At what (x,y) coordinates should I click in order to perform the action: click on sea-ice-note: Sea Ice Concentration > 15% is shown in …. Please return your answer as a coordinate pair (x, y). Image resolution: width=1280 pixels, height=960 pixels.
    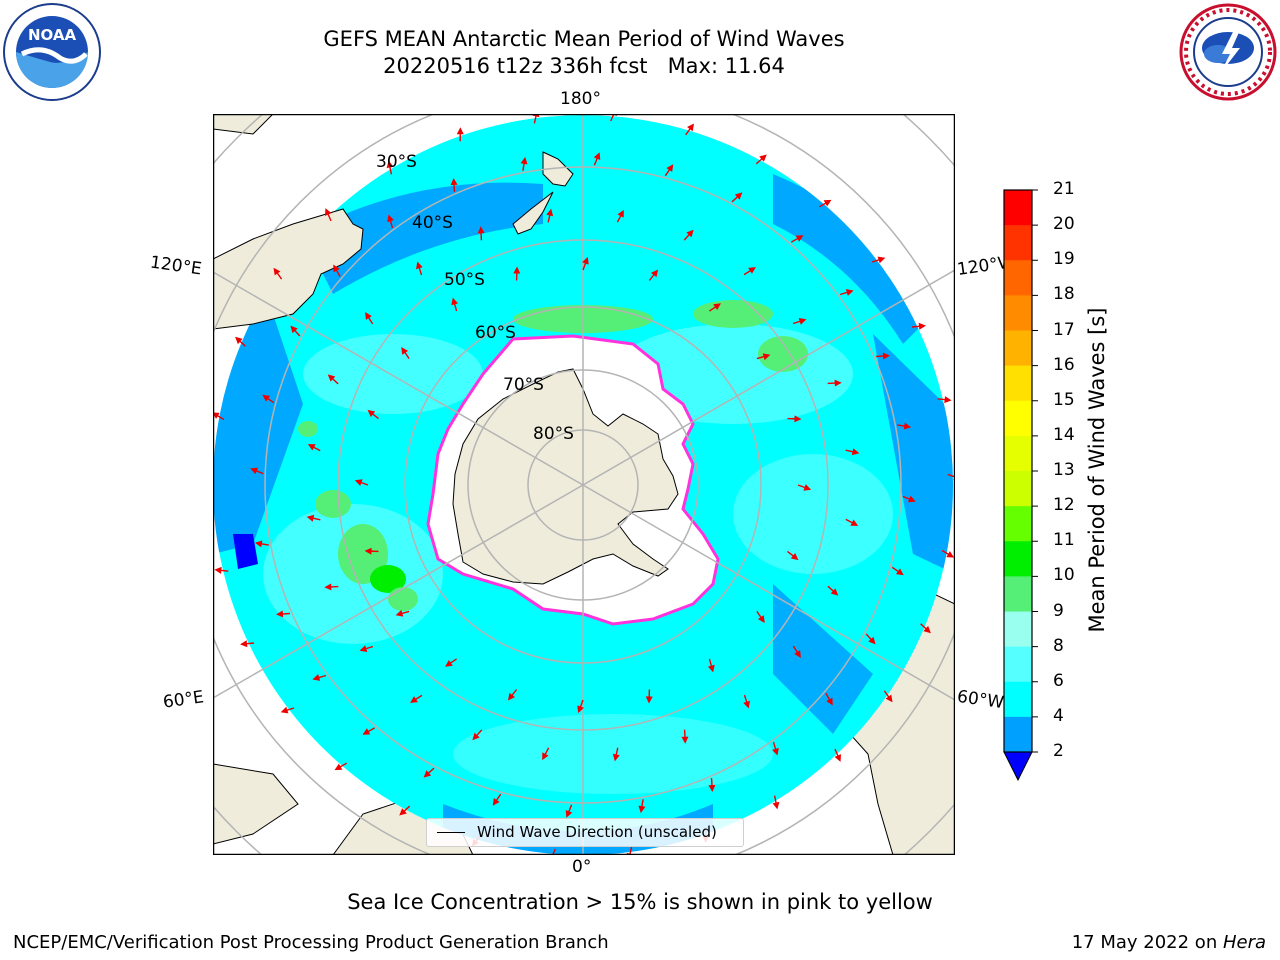
    Looking at the image, I should click on (640, 902).